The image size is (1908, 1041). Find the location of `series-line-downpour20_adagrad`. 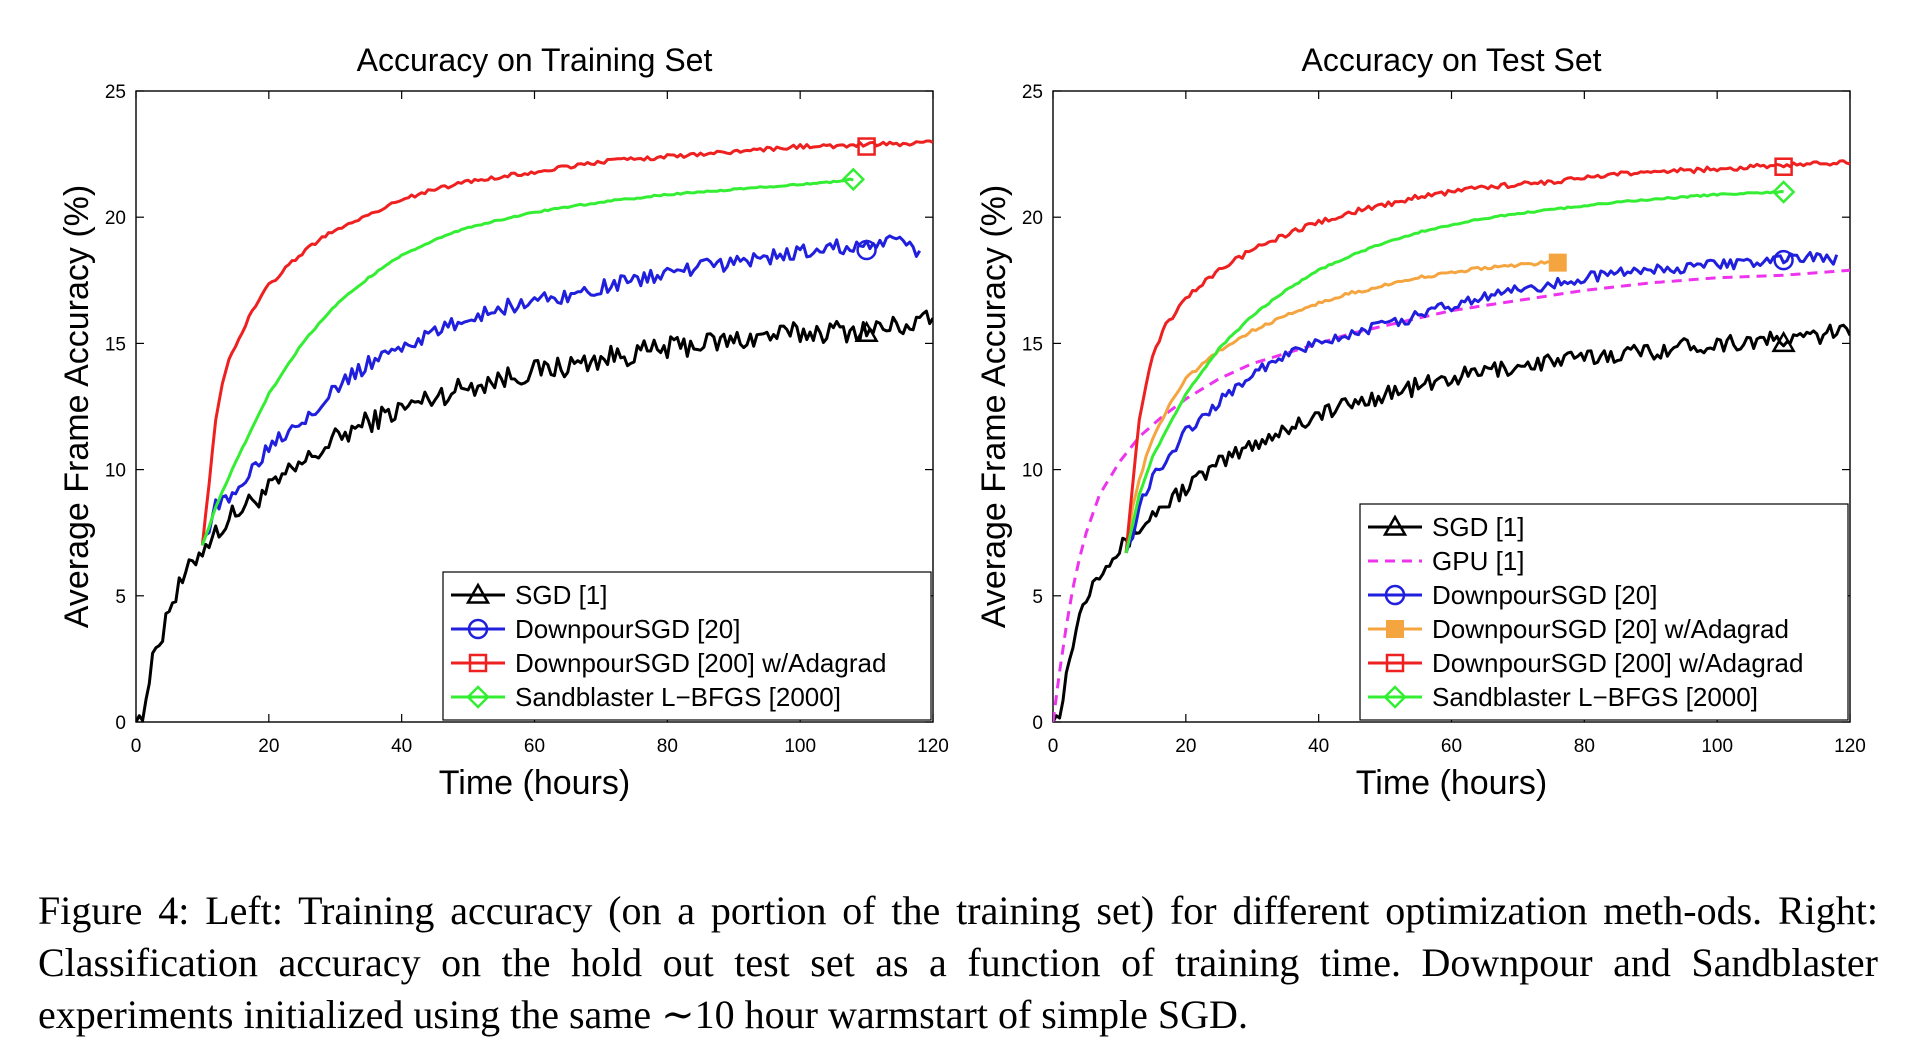

series-line-downpour20_adagrad is located at coordinates (1341, 407).